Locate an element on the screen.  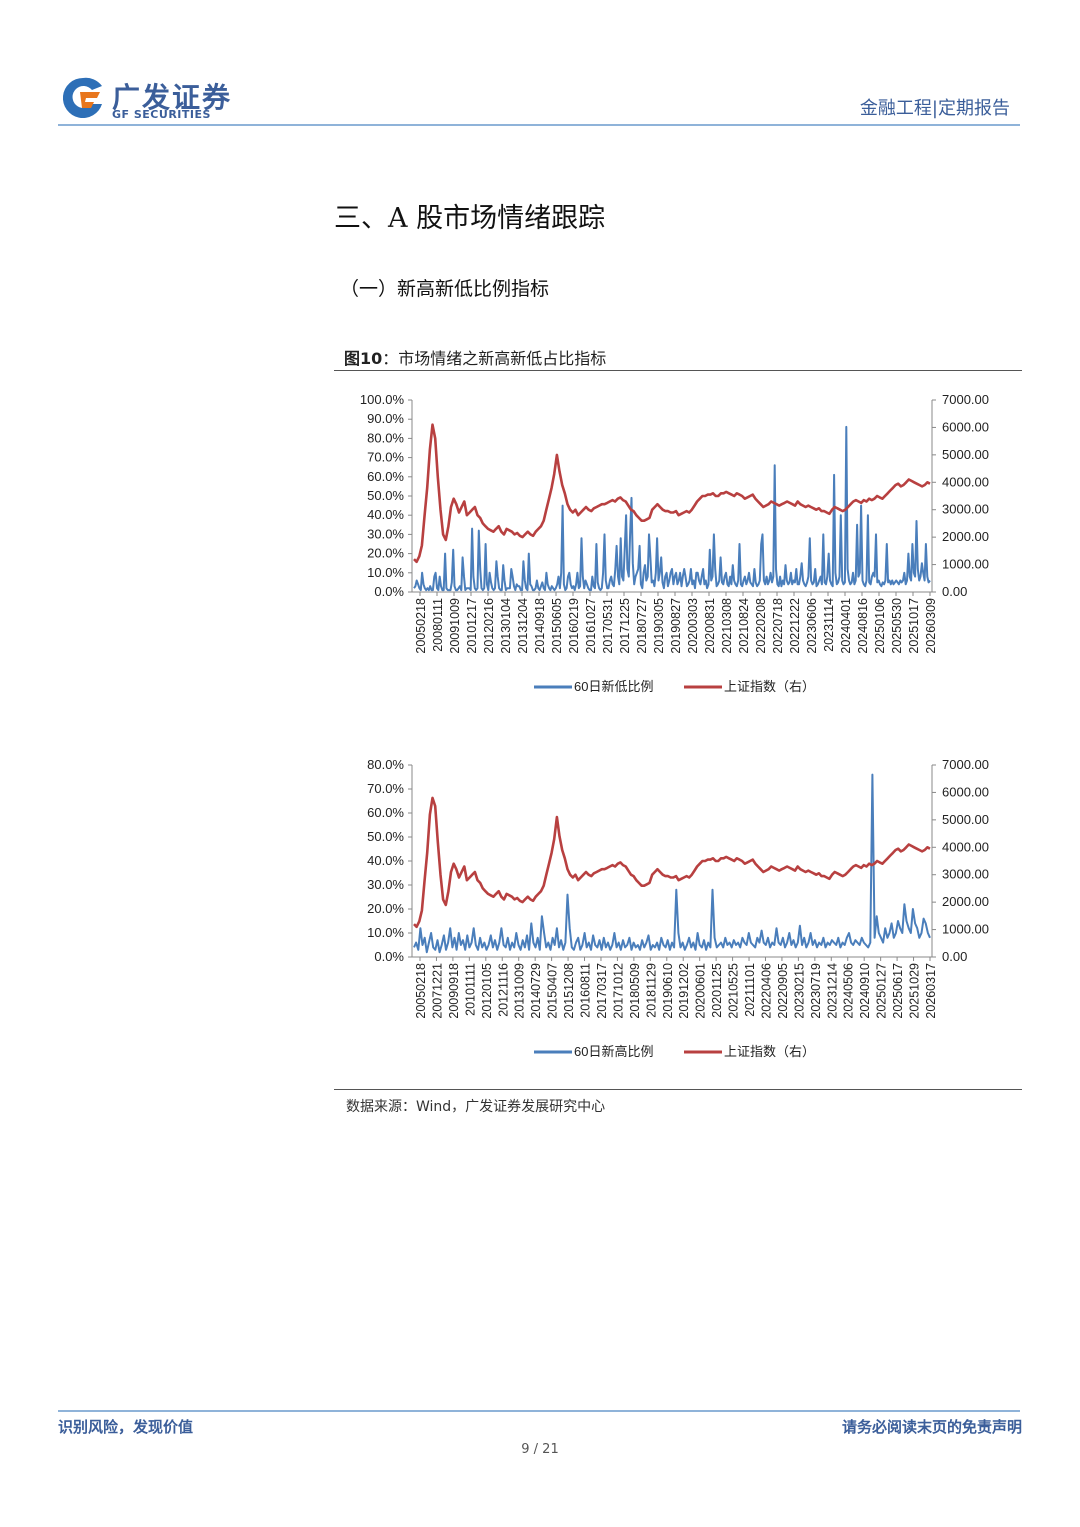
x-tick-label: 20190610 is located at coordinates (668, 991).